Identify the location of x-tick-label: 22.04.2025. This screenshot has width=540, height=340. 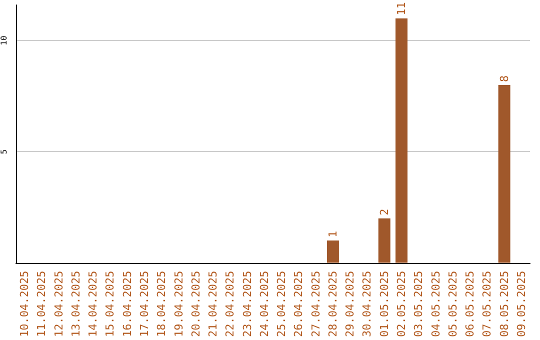
(230, 304).